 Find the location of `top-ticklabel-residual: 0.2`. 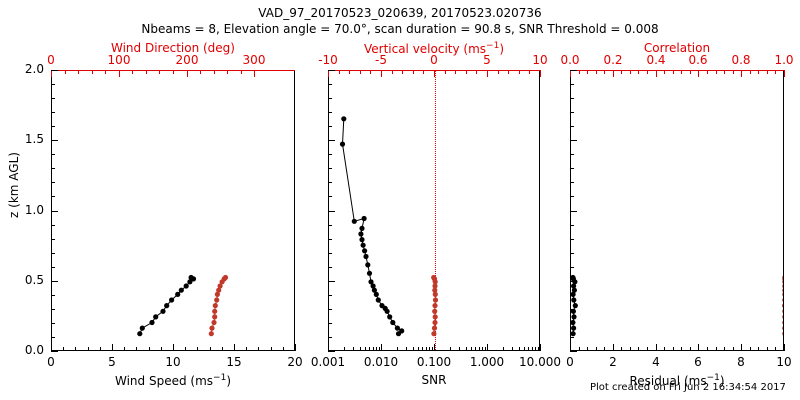

top-ticklabel-residual: 0.2 is located at coordinates (613, 60).